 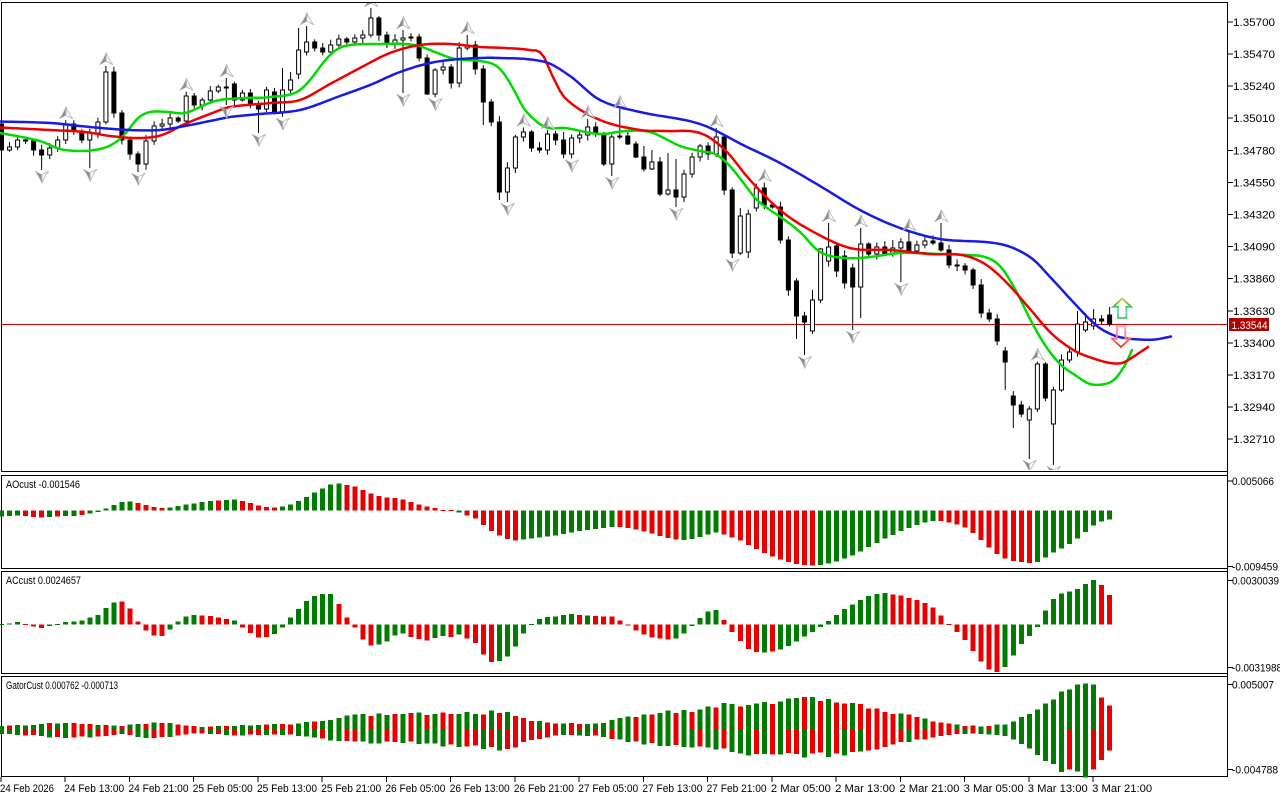 I want to click on svg-text: 2 Mar 13:00, so click(x=865, y=789).